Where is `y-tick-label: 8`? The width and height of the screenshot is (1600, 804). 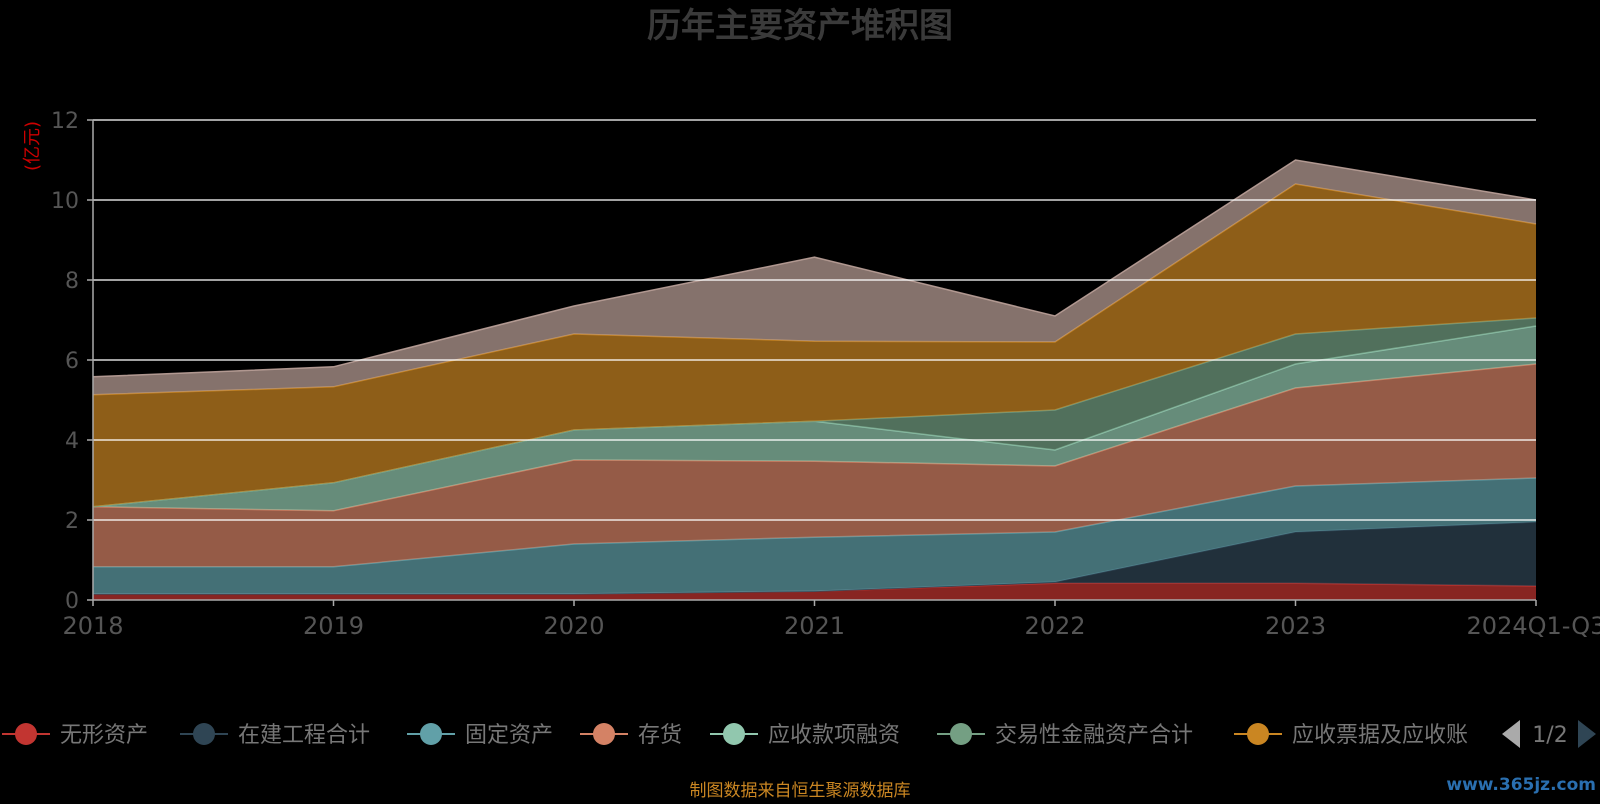
y-tick-label: 8 is located at coordinates (72, 281).